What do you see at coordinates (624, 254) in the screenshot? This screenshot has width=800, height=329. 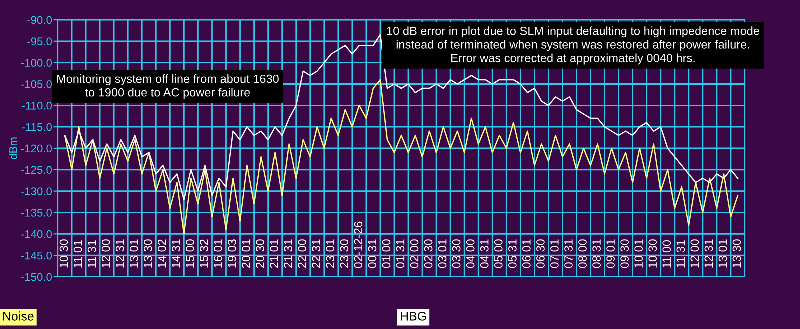 I see `x-tick-label: 09 30` at bounding box center [624, 254].